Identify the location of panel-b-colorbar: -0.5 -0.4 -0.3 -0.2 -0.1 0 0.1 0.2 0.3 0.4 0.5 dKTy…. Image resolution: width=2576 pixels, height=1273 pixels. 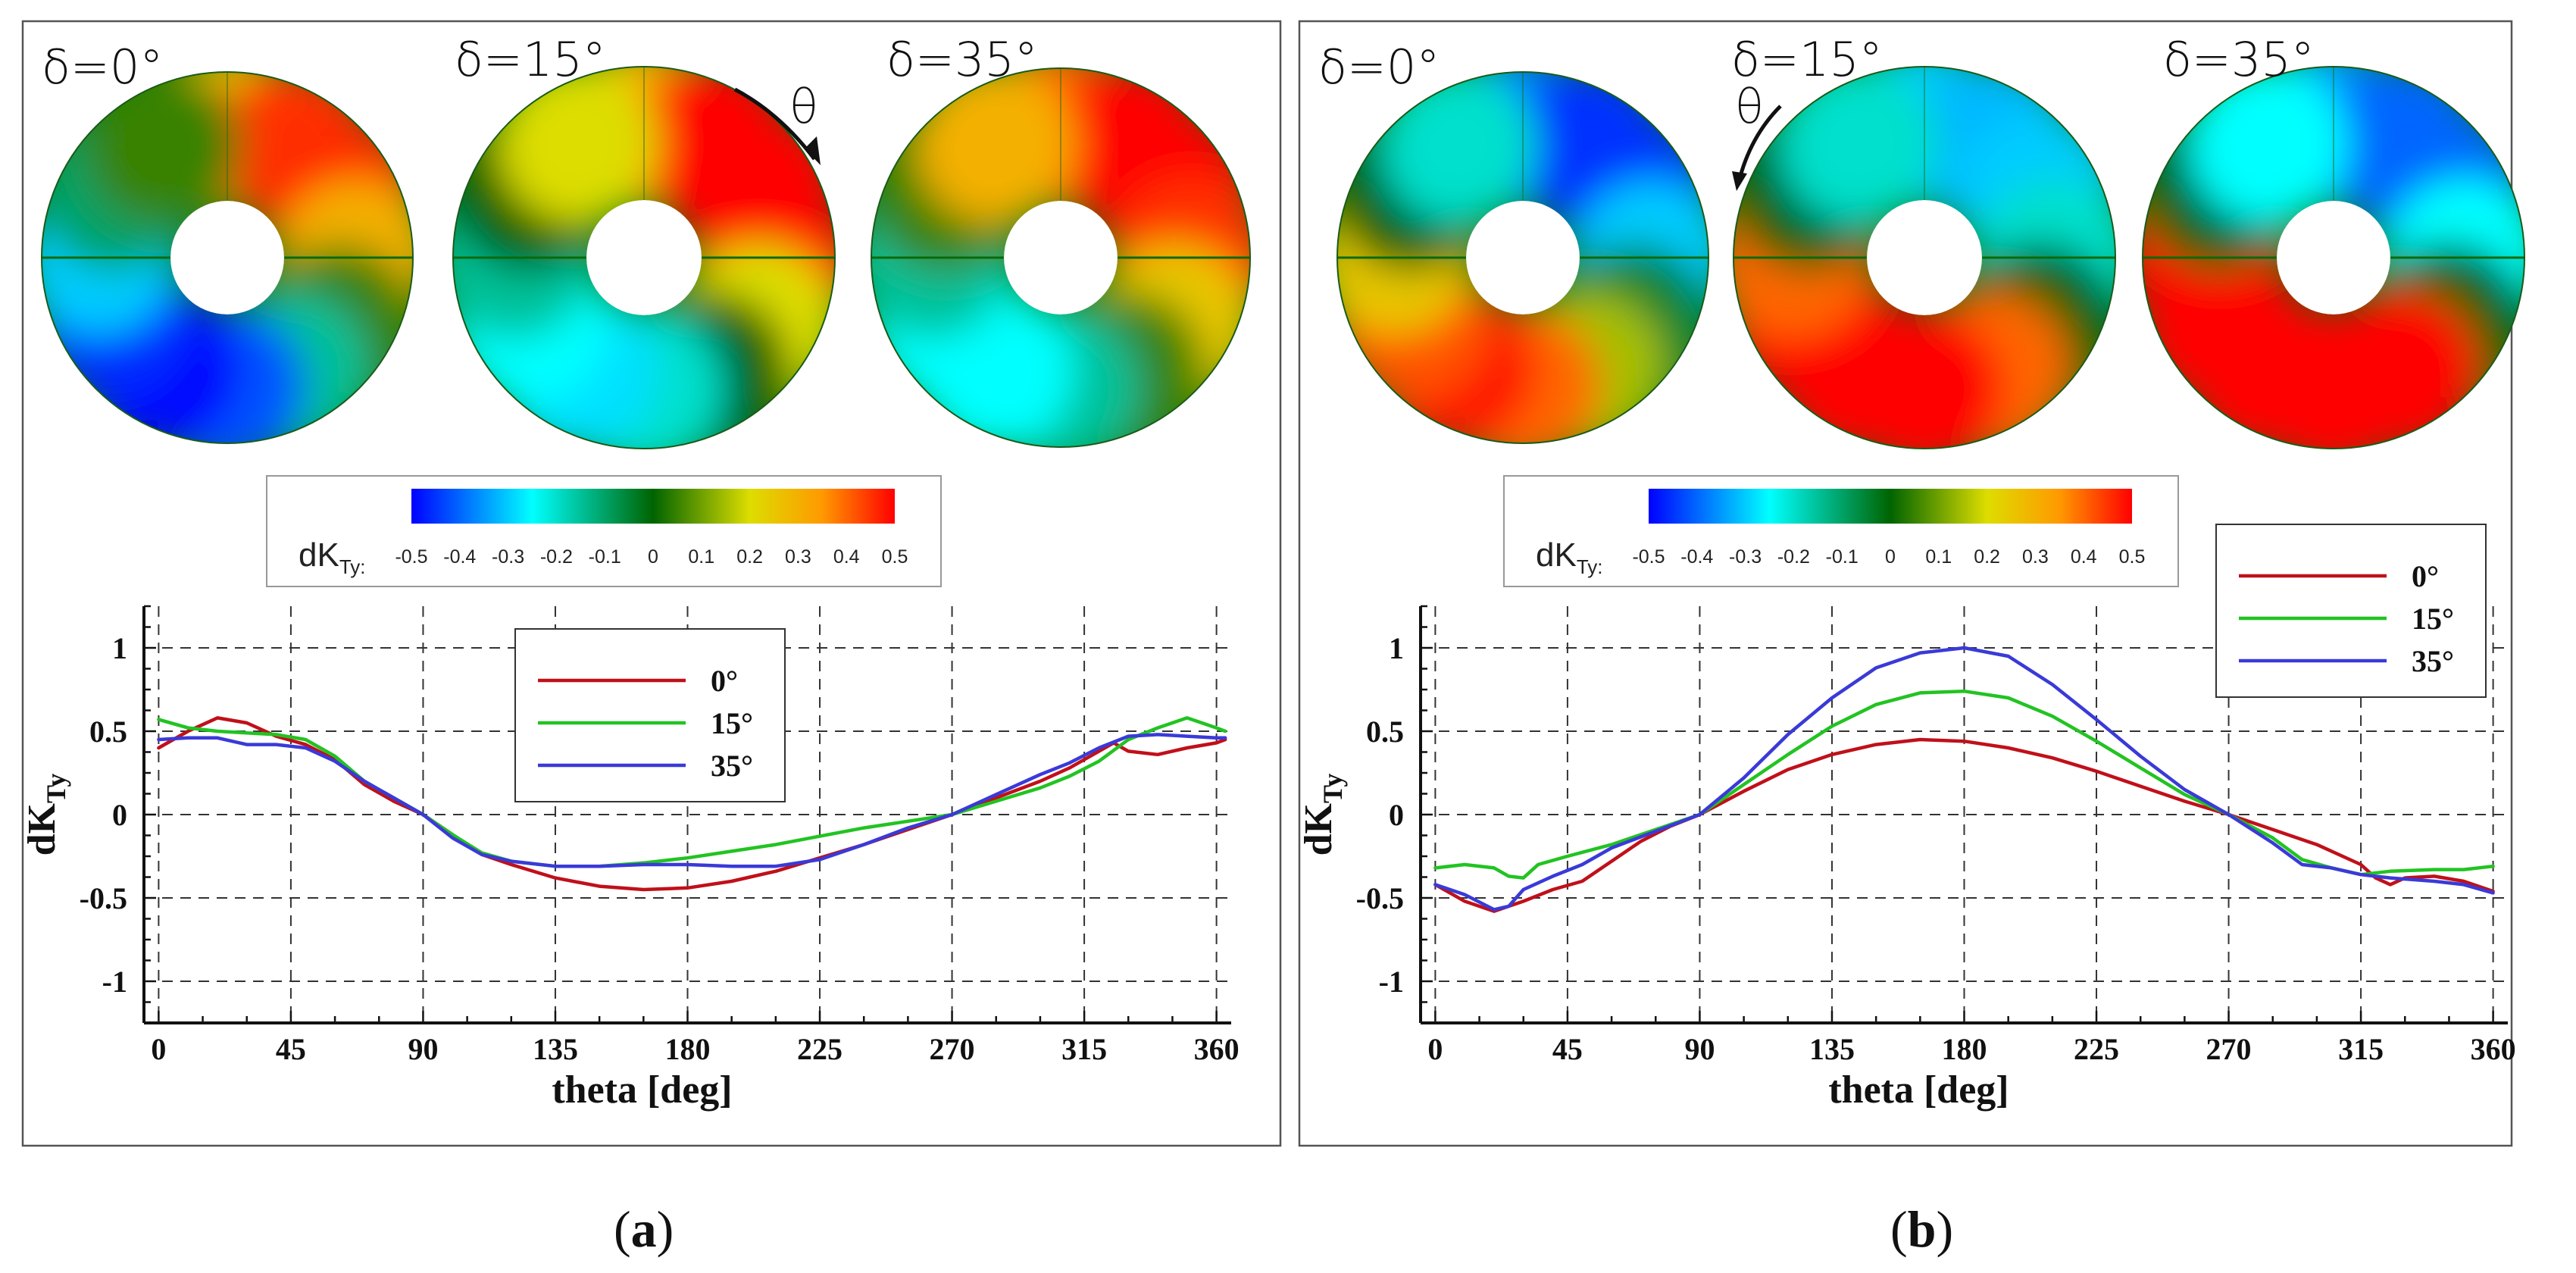
(1841, 531).